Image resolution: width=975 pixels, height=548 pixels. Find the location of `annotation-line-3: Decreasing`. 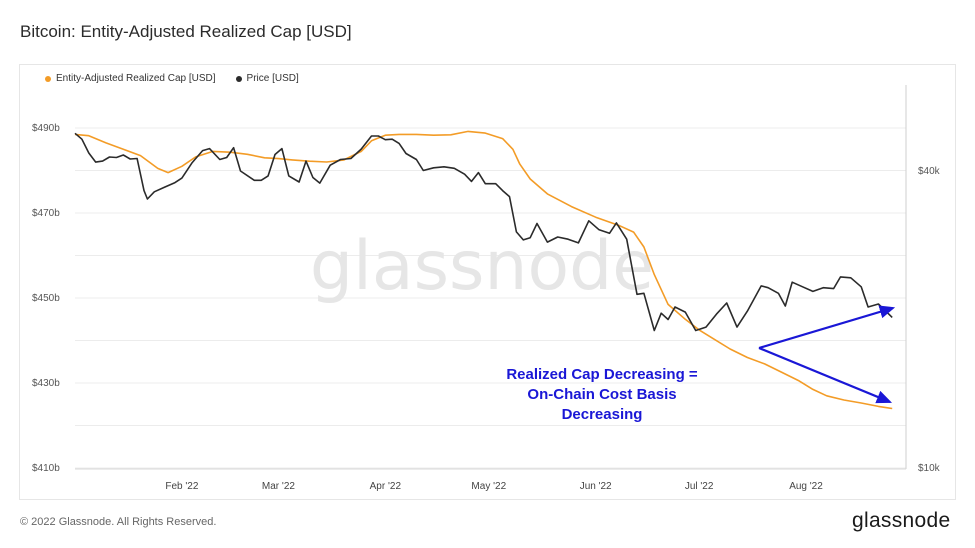

annotation-line-3: Decreasing is located at coordinates (602, 414).